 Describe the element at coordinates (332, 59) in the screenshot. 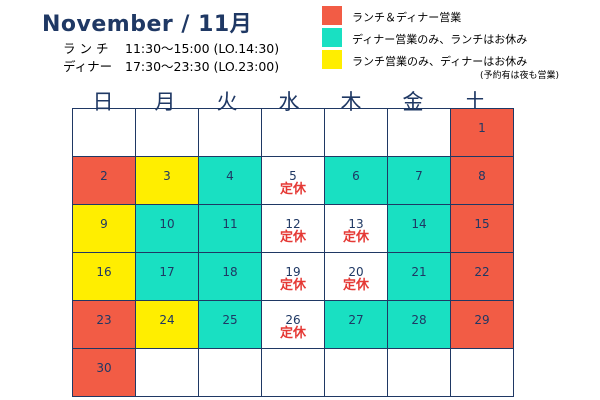

I see `legend-swatch-lunch` at that location.